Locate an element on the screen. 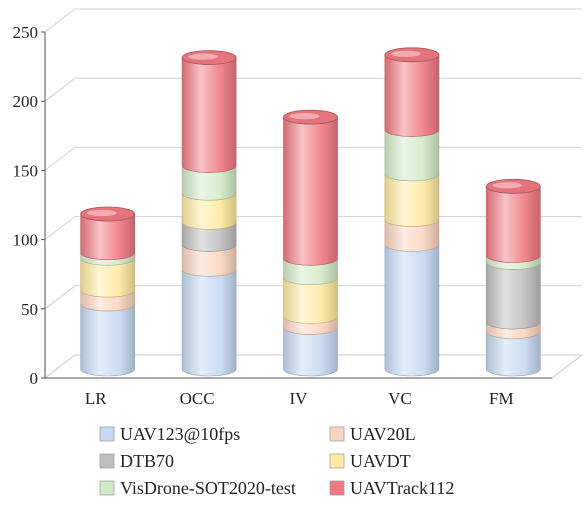 Image resolution: width=586 pixels, height=510 pixels. legend-item: UAVDT is located at coordinates (370, 461).